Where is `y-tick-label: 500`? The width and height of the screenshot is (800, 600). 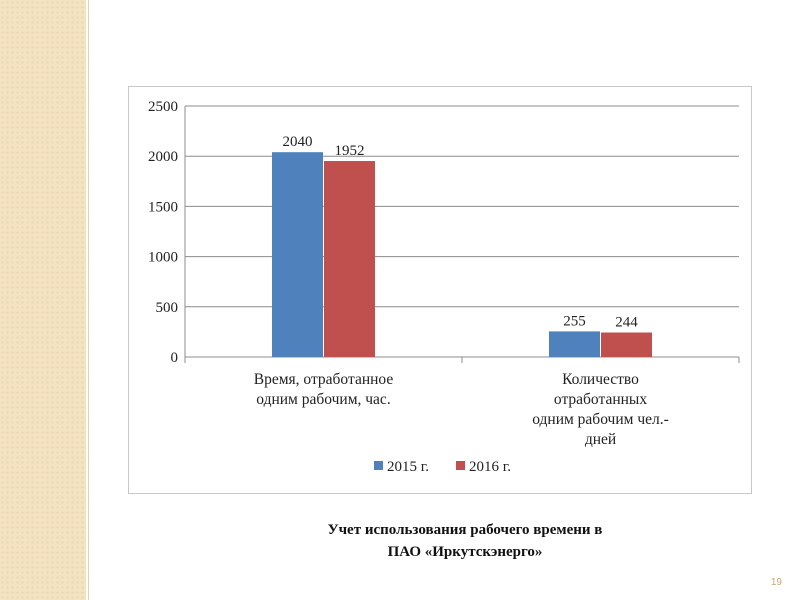
y-tick-label: 500 is located at coordinates (167, 308).